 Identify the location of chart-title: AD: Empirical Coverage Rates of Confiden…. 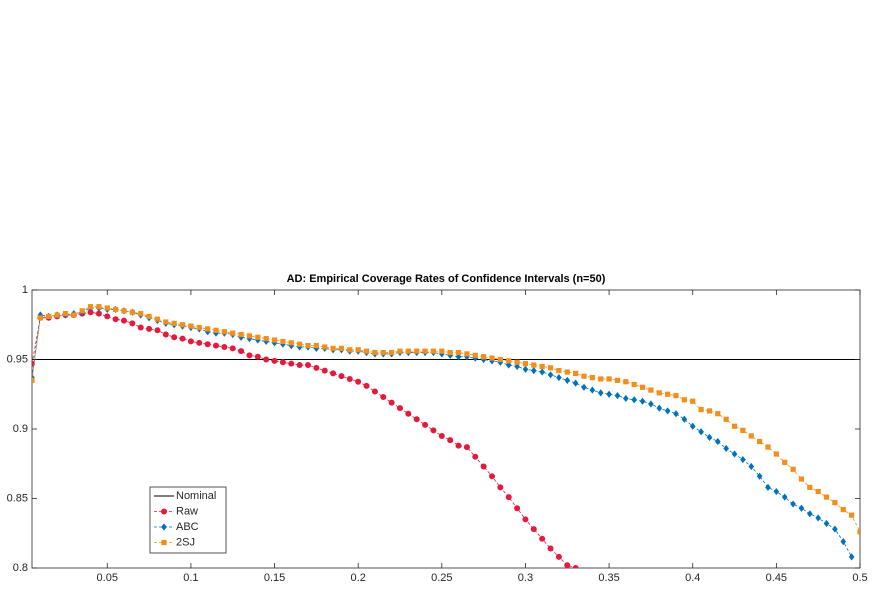
(446, 279).